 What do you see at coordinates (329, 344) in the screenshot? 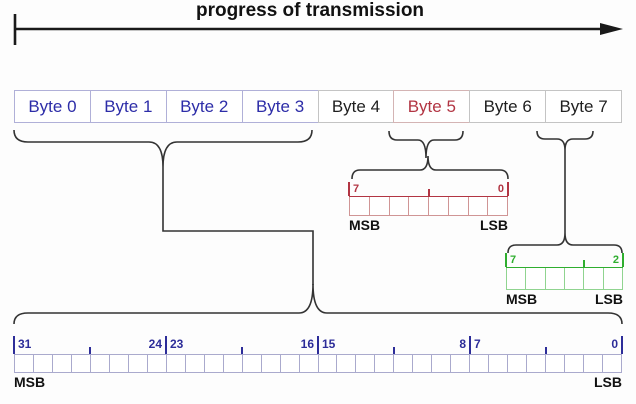
I see `bit-index-label: 15` at bounding box center [329, 344].